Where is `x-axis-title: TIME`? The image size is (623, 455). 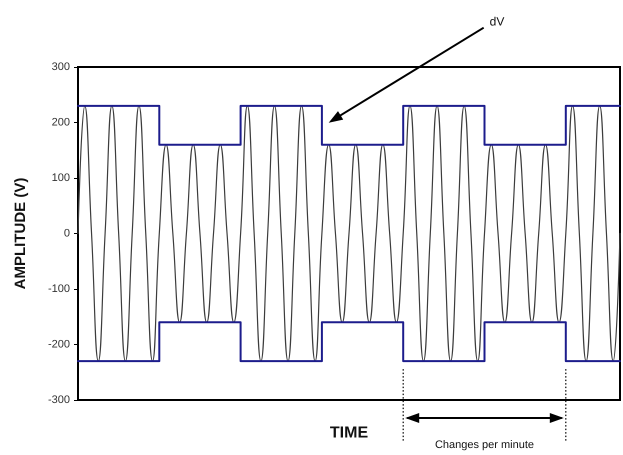 x-axis-title: TIME is located at coordinates (349, 433).